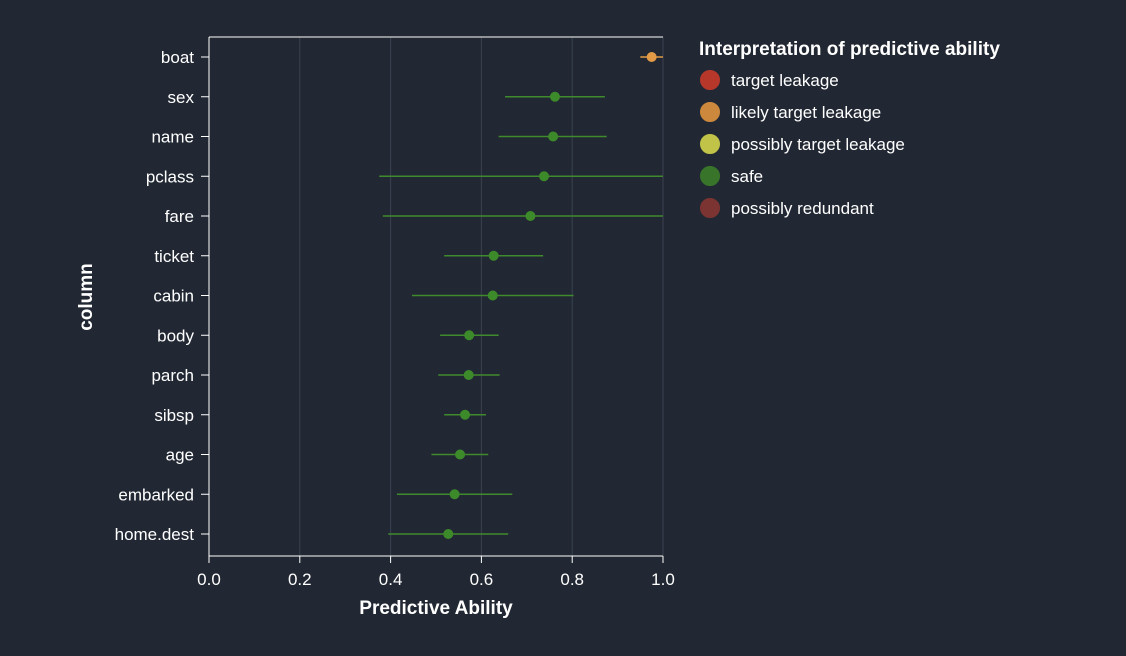 The image size is (1126, 656). I want to click on y-tick-label: cabin, so click(173, 296).